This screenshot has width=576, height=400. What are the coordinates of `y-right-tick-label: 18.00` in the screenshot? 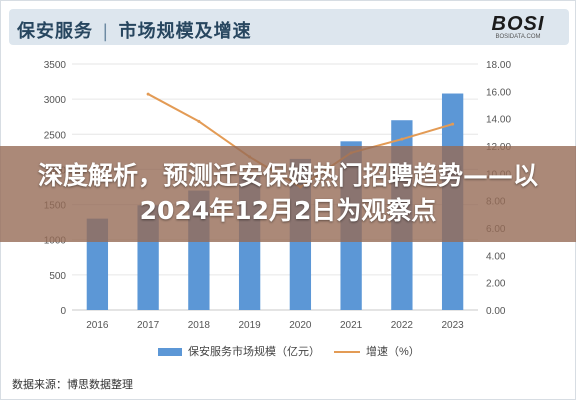 It's located at (498, 65).